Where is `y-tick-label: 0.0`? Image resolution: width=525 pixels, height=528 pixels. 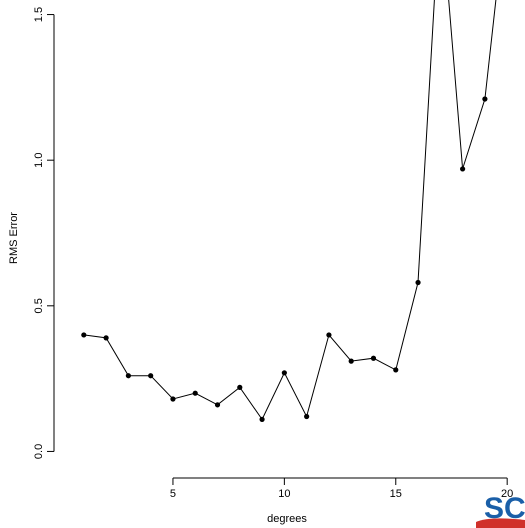
y-tick-label: 0.0 is located at coordinates (39, 451).